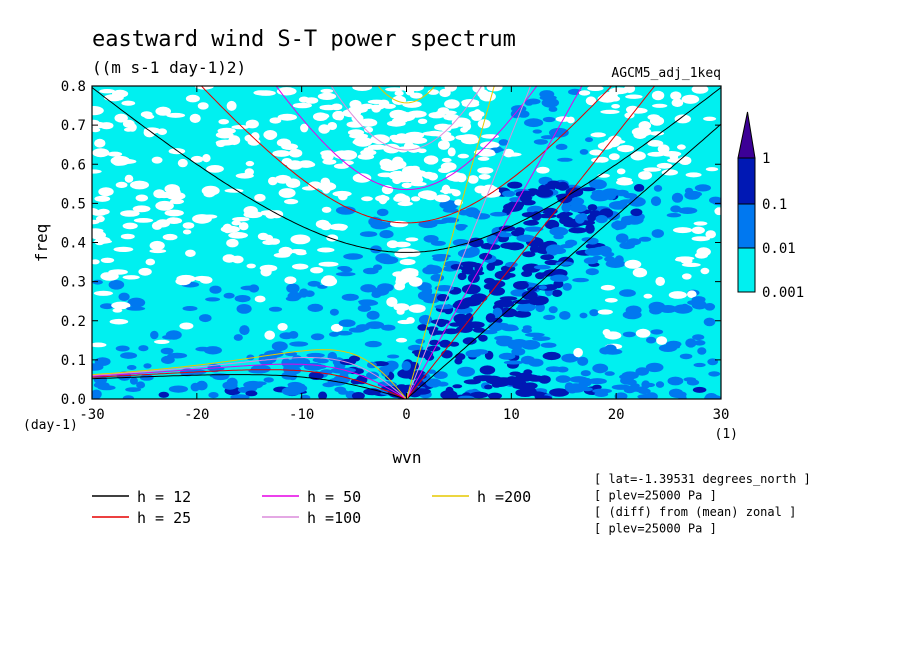  Describe the element at coordinates (783, 293) in the screenshot. I see `colorbar-label: 0.001` at that location.